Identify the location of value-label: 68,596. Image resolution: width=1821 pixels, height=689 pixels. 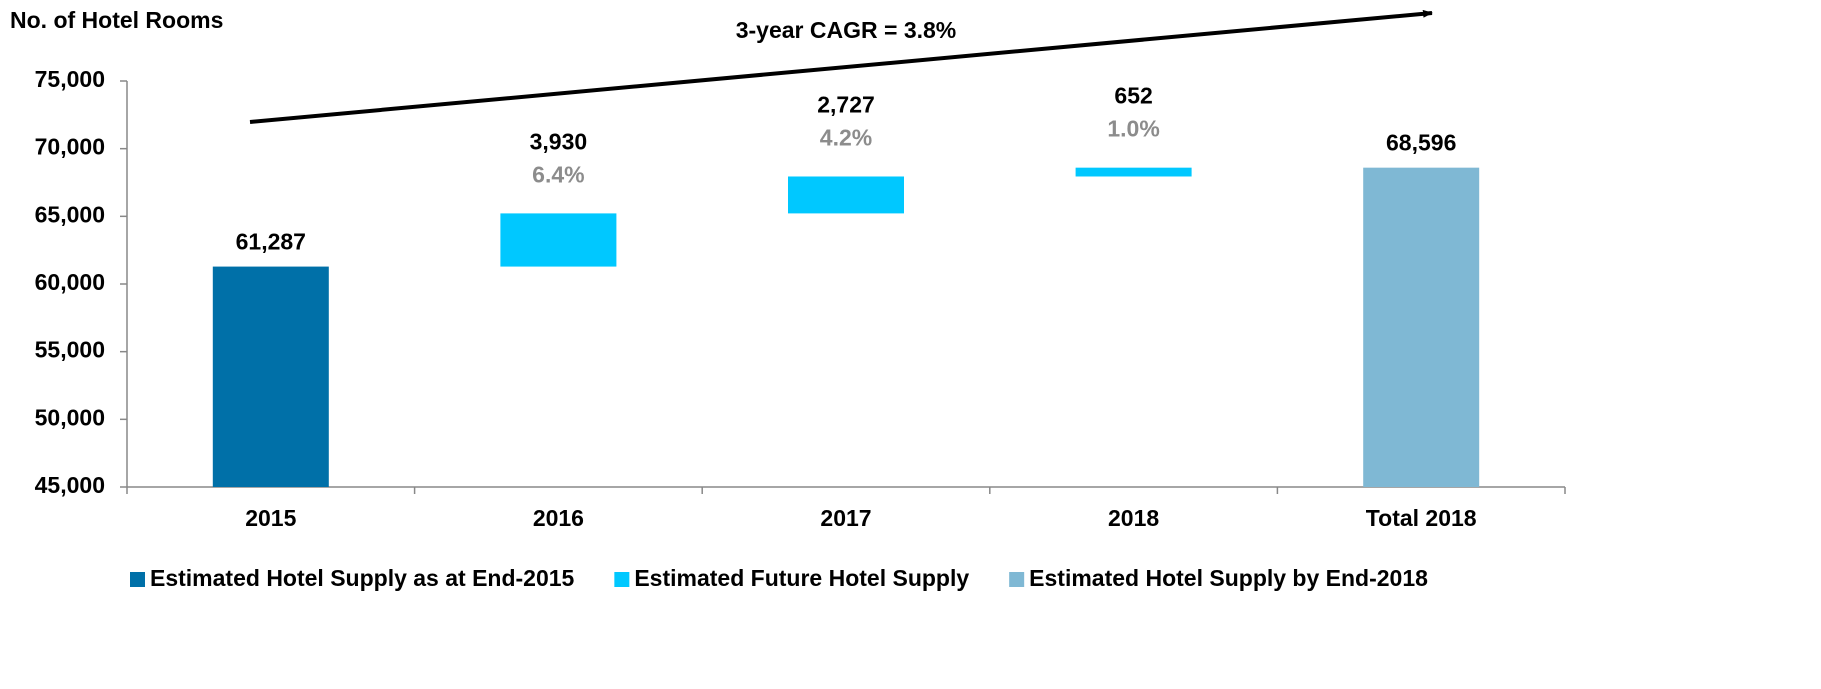
(1421, 143).